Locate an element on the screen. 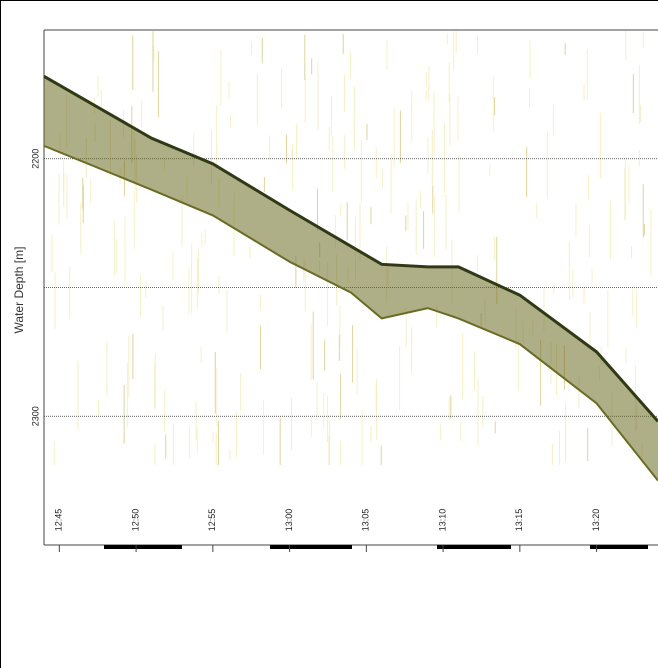 This screenshot has height=668, width=658. x-tick-label: 13:10 is located at coordinates (442, 520).